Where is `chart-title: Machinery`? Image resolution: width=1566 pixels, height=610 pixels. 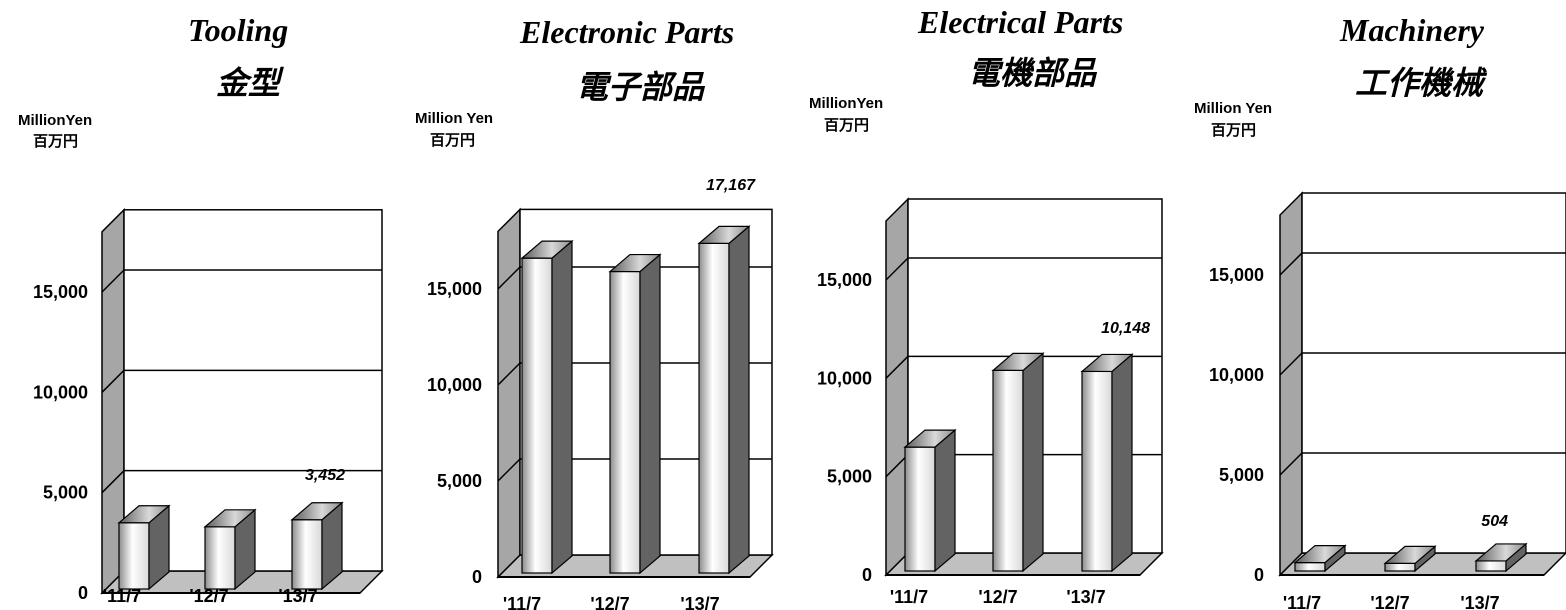
chart-title: Machinery is located at coordinates (1412, 30).